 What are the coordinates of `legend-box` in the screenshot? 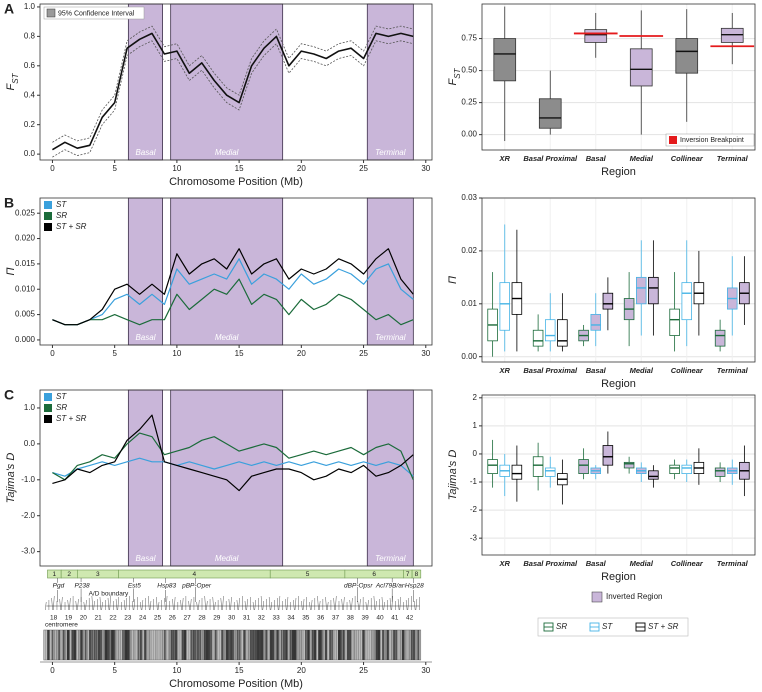 It's located at (710, 140).